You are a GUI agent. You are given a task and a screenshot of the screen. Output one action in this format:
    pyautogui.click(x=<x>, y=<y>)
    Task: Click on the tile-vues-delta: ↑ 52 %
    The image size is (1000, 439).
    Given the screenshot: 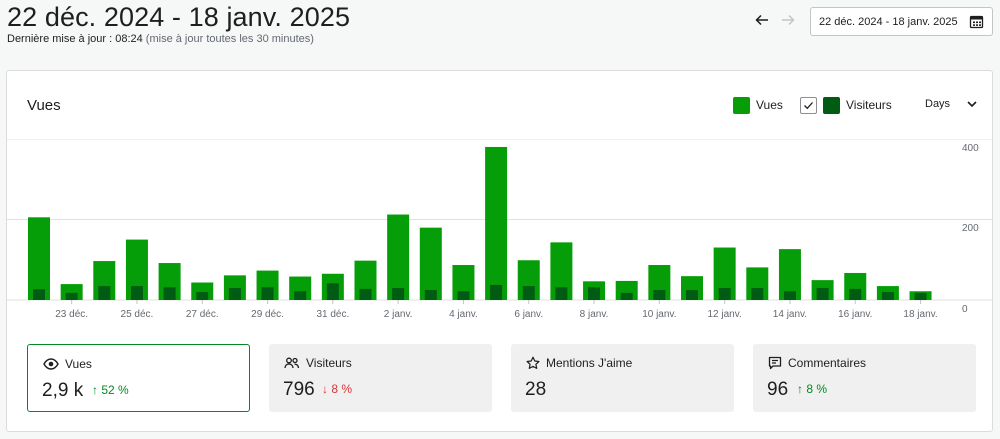 What is the action you would take?
    pyautogui.click(x=110, y=390)
    